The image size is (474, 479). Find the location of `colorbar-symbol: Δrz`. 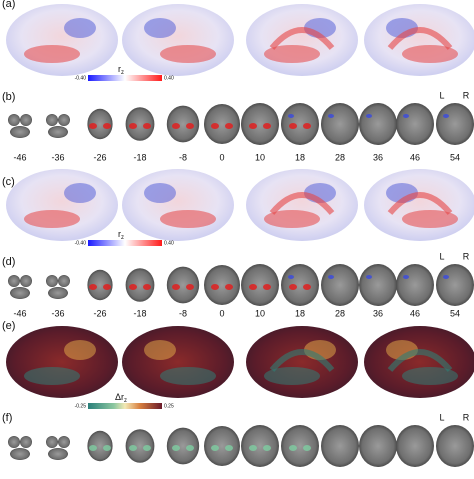

colorbar-symbol: Δrz is located at coordinates (121, 397).